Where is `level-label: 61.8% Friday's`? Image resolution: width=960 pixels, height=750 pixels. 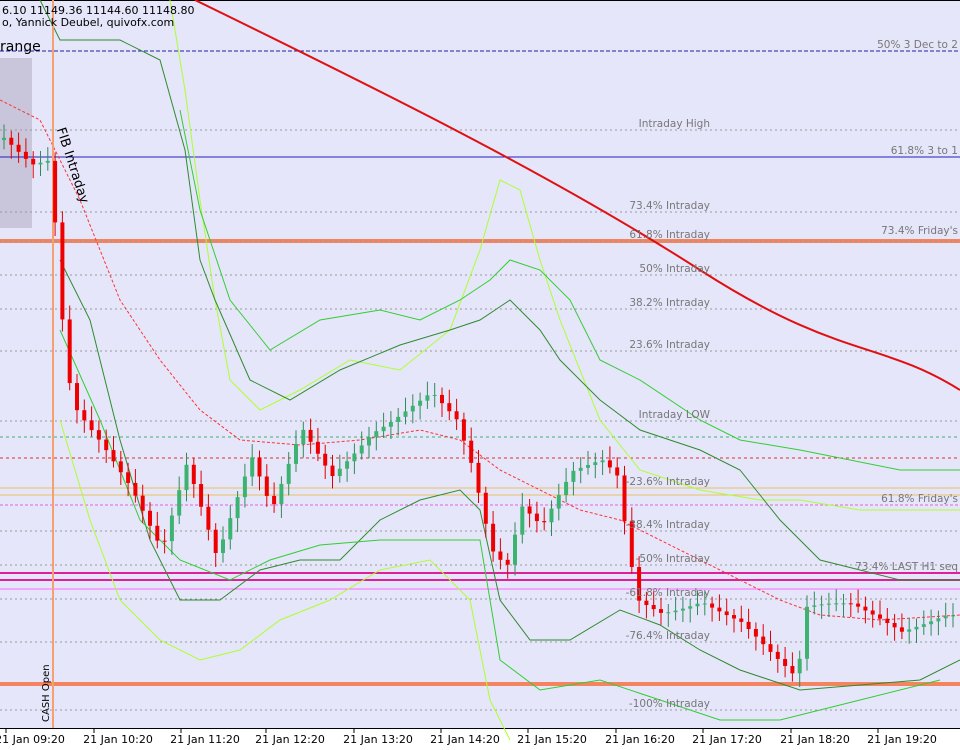
level-label: 61.8% Friday's is located at coordinates (919, 499).